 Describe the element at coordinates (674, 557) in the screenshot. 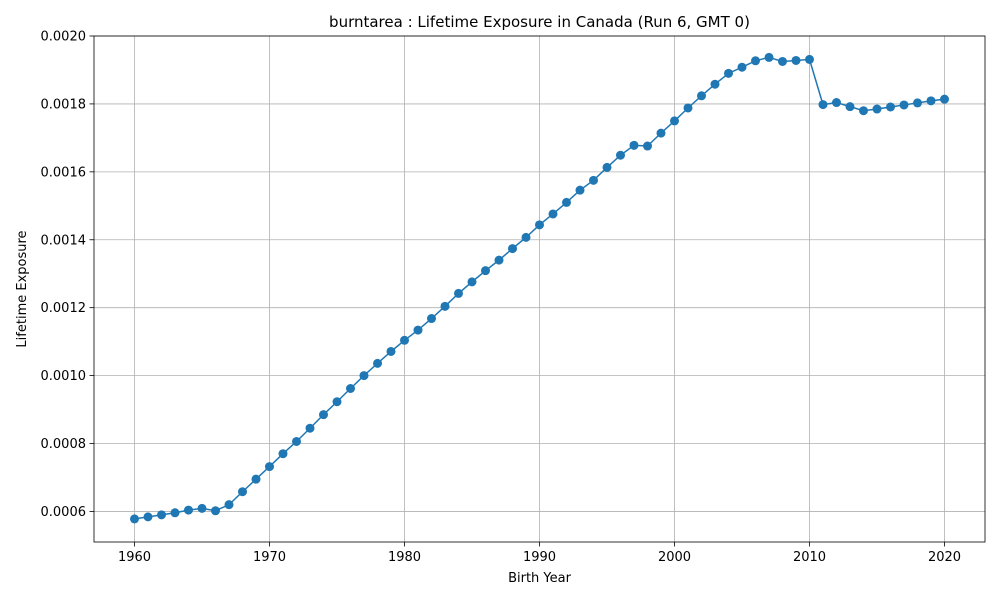

I see `x-tick-label: 2000` at that location.